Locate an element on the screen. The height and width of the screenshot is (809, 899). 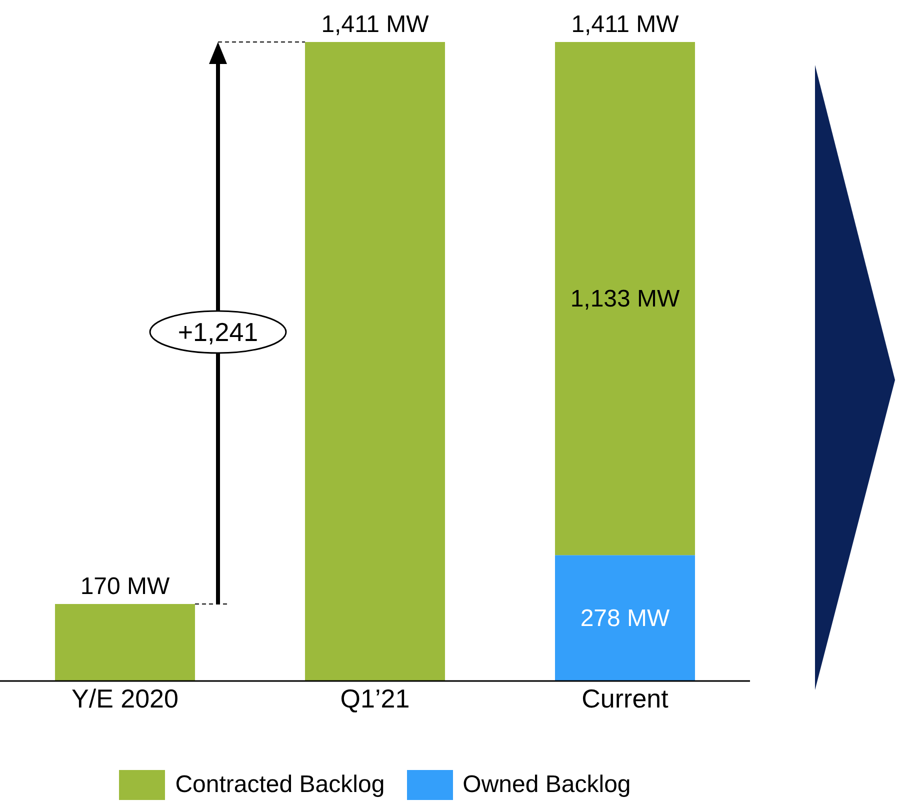
data-label: 278 MW is located at coordinates (625, 618).